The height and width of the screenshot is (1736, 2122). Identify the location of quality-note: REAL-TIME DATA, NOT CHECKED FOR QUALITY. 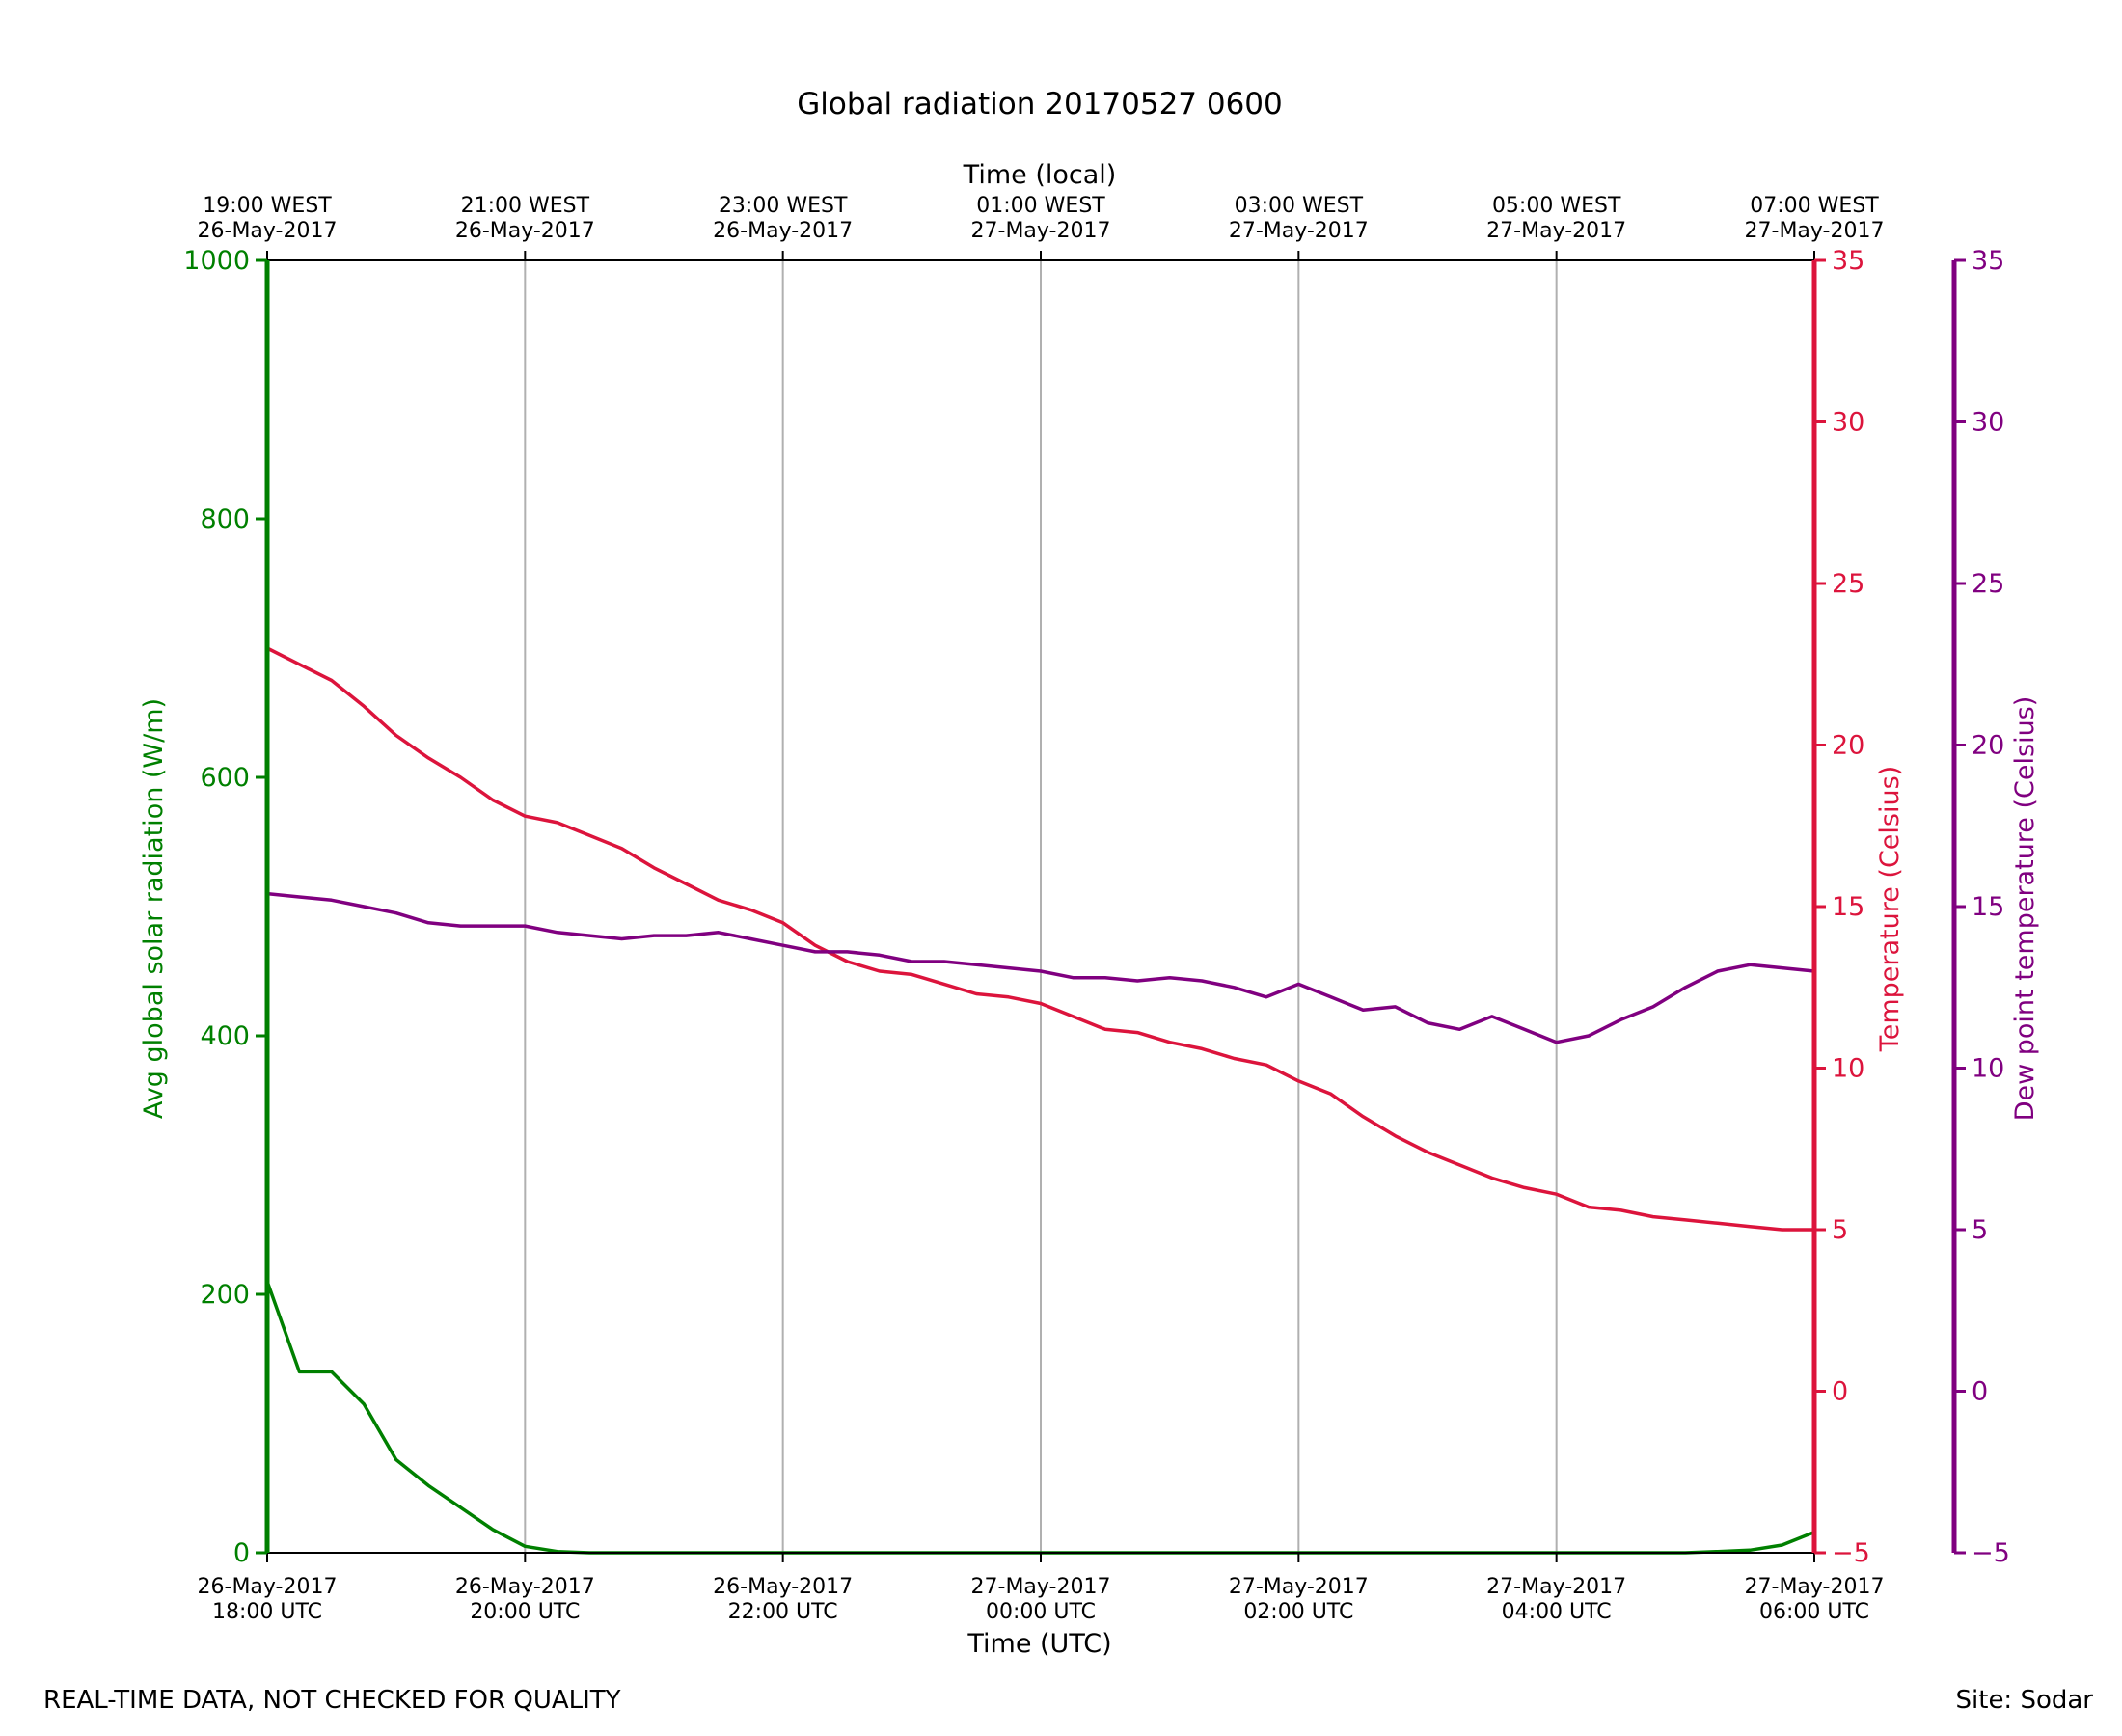
(332, 1701).